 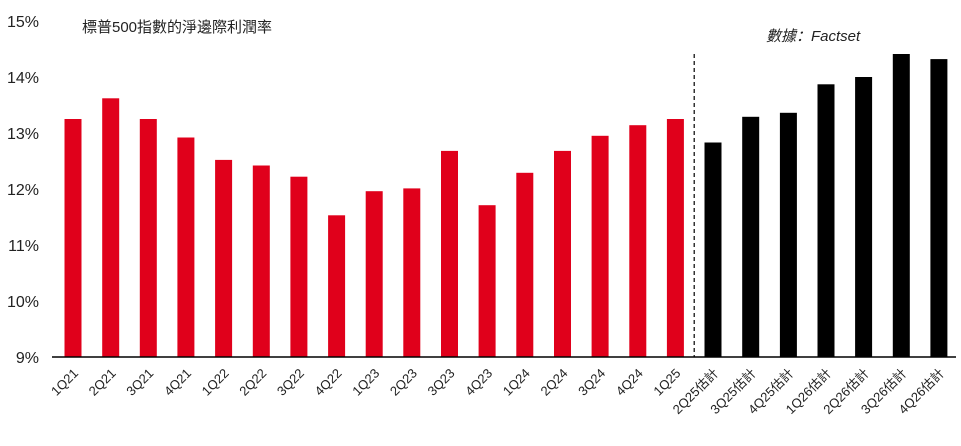 What do you see at coordinates (23, 134) in the screenshot?
I see `y-tick-label: 13%` at bounding box center [23, 134].